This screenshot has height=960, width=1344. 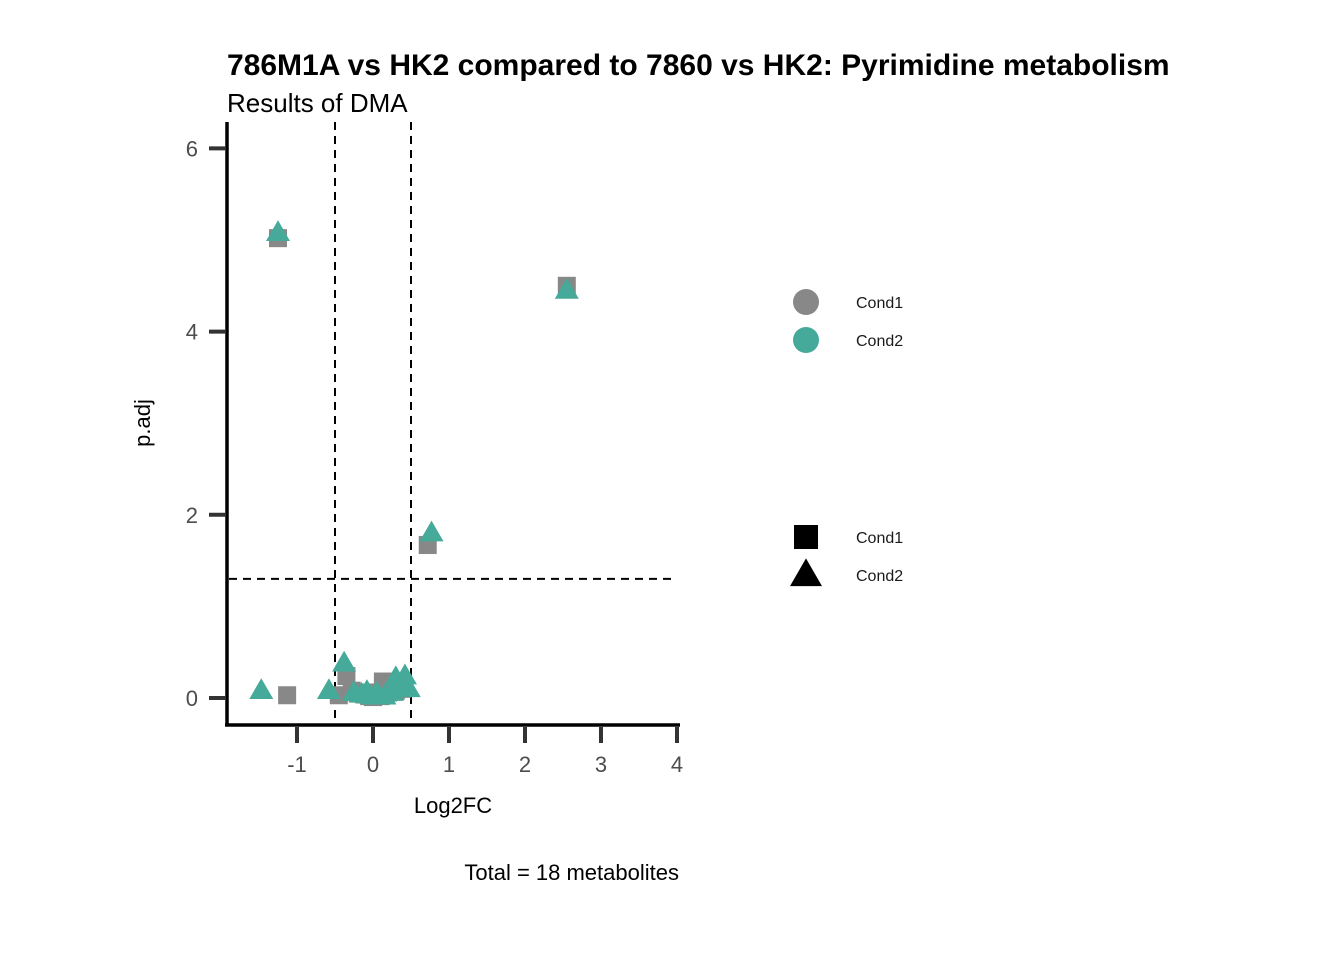 I want to click on series-cond1-points, so click(x=422, y=468).